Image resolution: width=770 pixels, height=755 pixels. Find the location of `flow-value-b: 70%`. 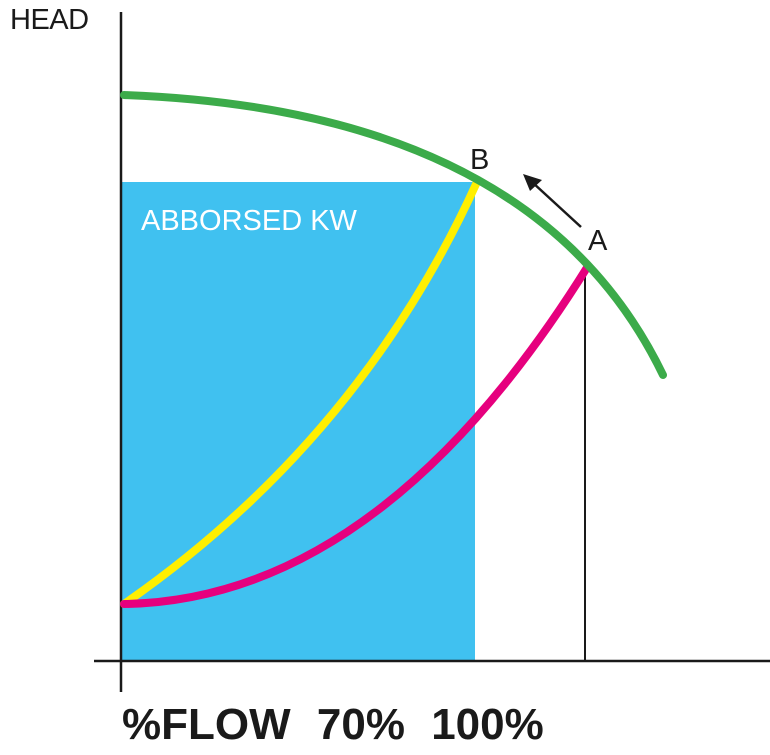

flow-value-b: 70% is located at coordinates (360, 724).